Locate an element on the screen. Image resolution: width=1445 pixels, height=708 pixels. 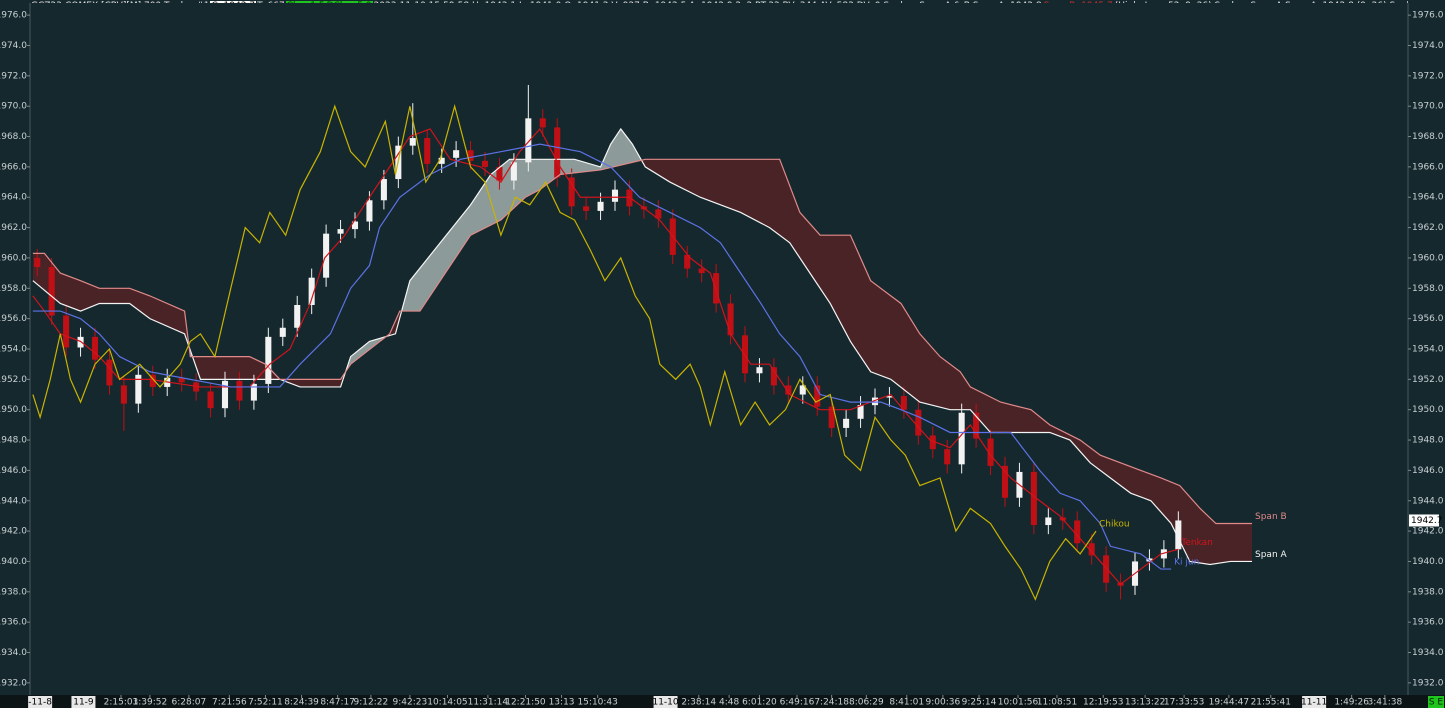
y-tick-label: 1940.0 is located at coordinates (1428, 562).